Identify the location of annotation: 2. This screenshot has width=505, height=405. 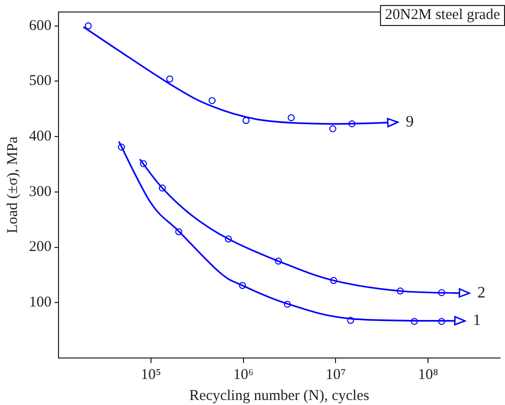
(481, 293).